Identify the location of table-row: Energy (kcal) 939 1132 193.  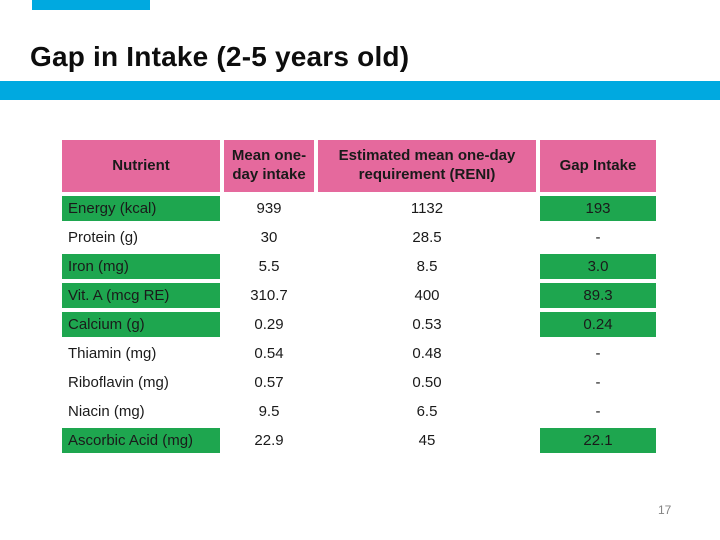
(359, 208).